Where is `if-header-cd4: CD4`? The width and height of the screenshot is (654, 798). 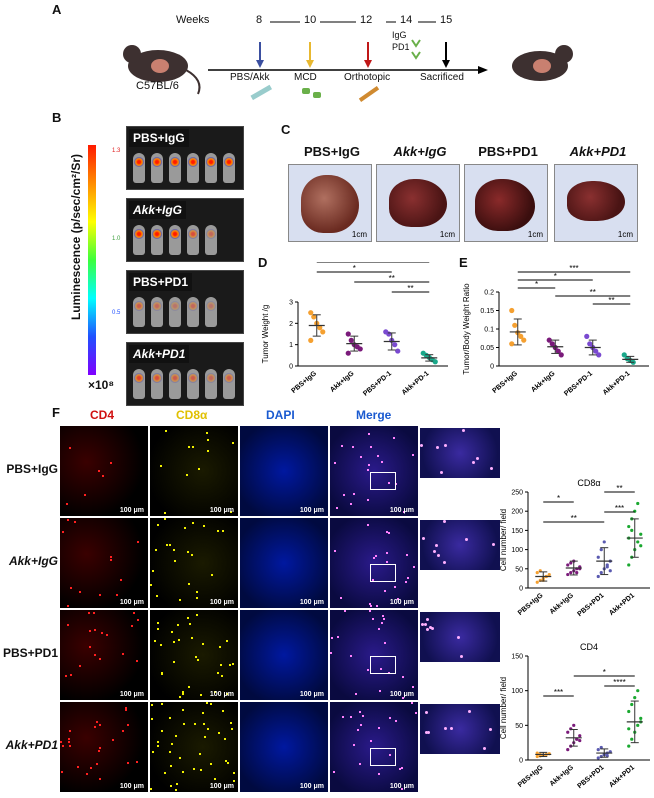 if-header-cd4: CD4 is located at coordinates (102, 415).